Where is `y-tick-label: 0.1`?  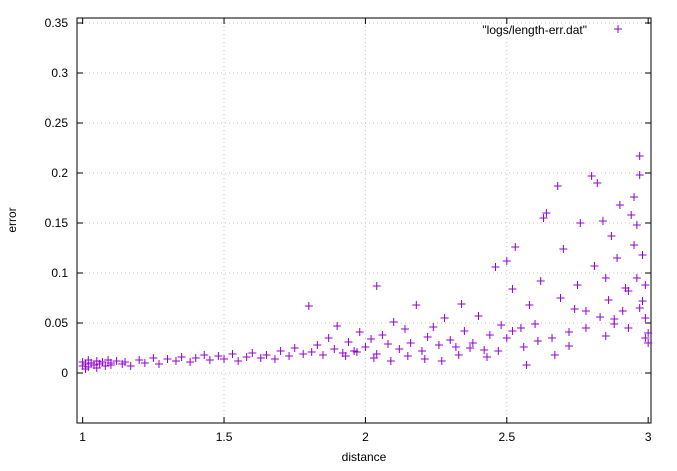 y-tick-label: 0.1 is located at coordinates (59, 273).